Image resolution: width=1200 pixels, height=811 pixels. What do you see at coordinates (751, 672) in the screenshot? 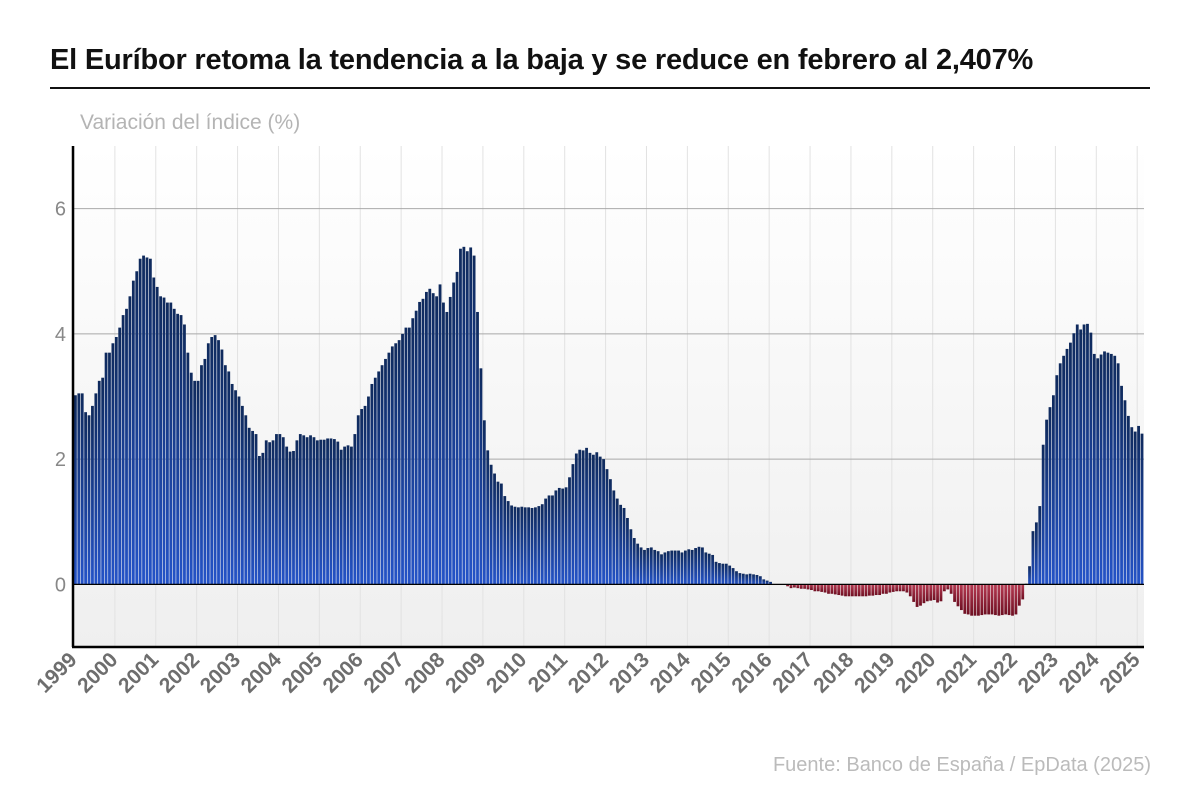
I see `x-tick-label: 2016` at bounding box center [751, 672].